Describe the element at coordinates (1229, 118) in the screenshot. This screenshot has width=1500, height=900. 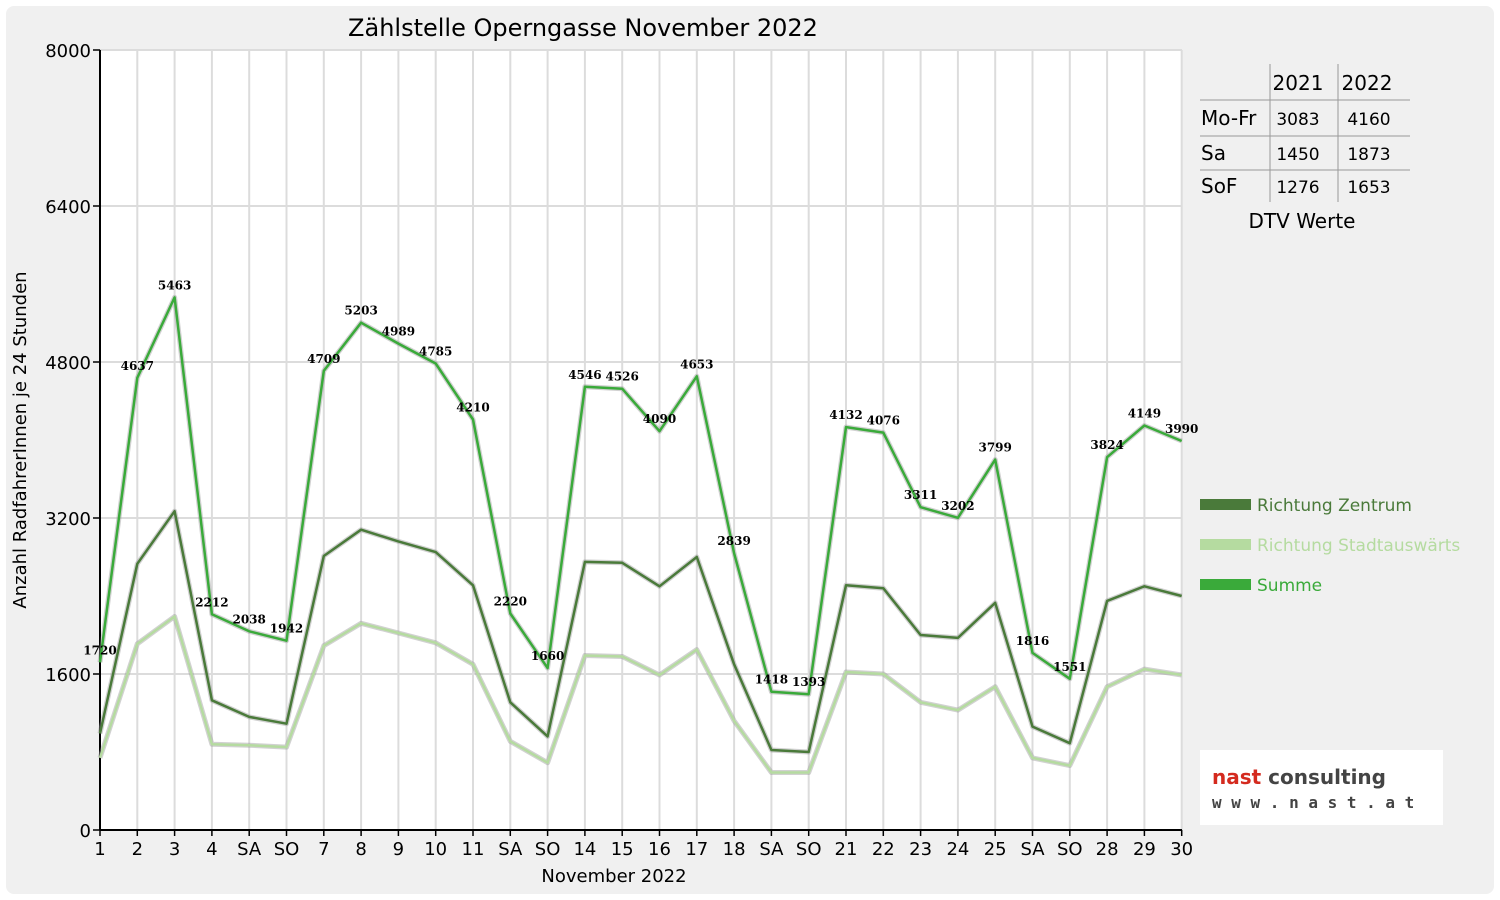
I see `dtv-row-label: Mo-Fr` at that location.